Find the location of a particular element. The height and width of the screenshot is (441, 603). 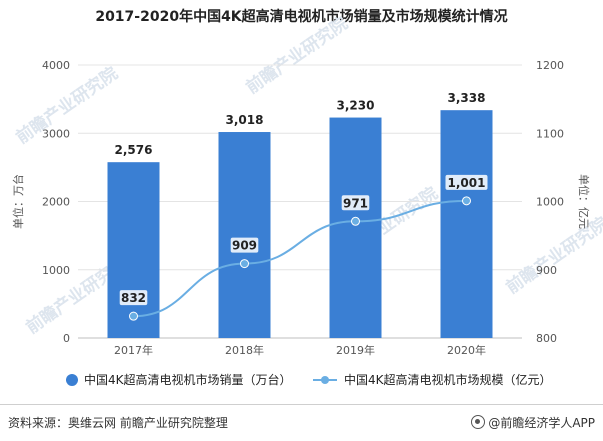

line-value-label: 909 is located at coordinates (244, 246).